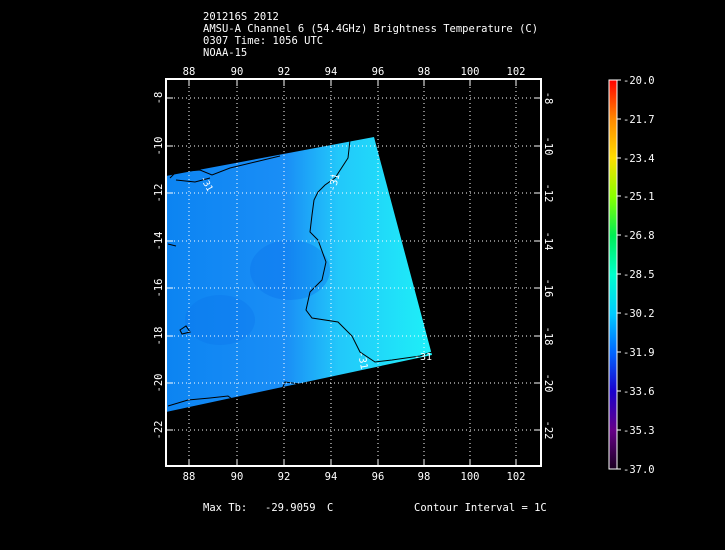 Image resolution: width=725 pixels, height=550 pixels. I want to click on lat-label-left: -10, so click(159, 146).